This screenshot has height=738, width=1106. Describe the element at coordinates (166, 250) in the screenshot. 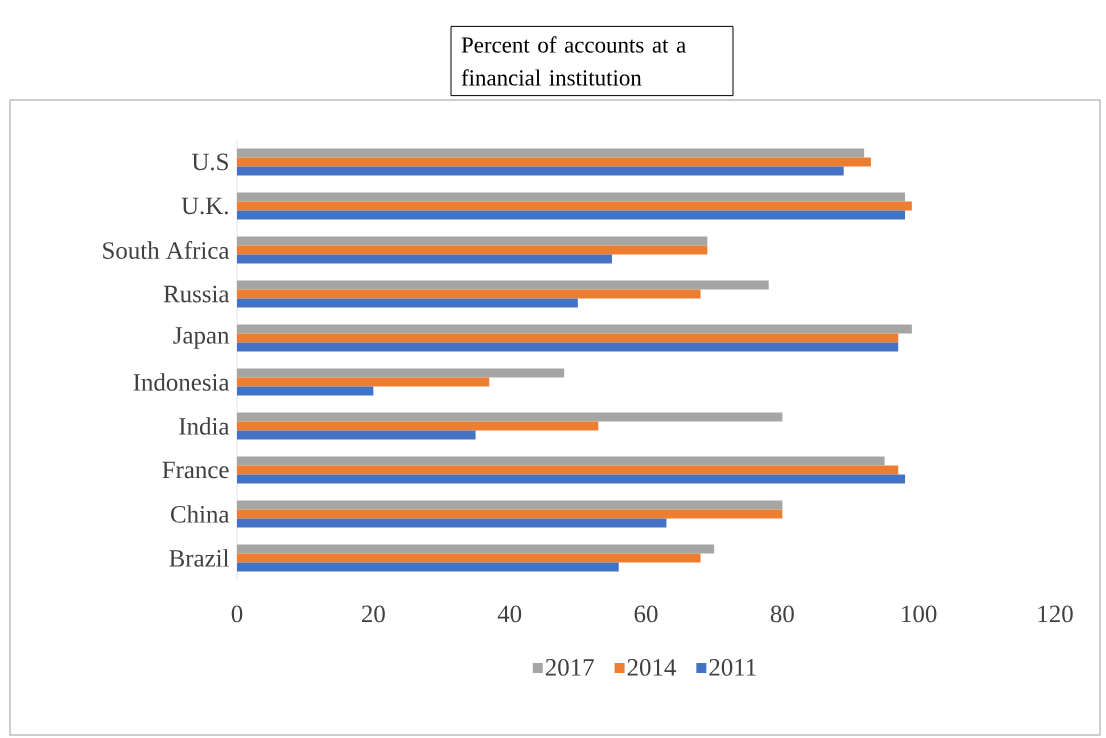

I see `y-tick-label: South Africa` at that location.